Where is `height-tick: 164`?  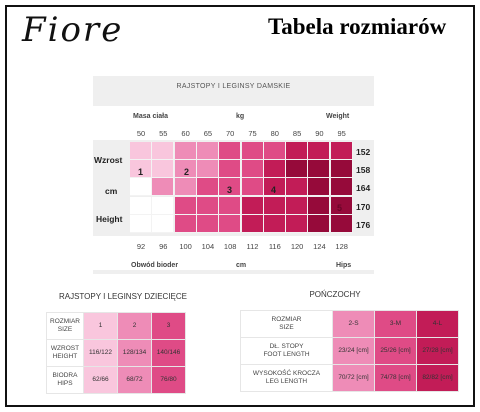 height-tick: 164 is located at coordinates (363, 188).